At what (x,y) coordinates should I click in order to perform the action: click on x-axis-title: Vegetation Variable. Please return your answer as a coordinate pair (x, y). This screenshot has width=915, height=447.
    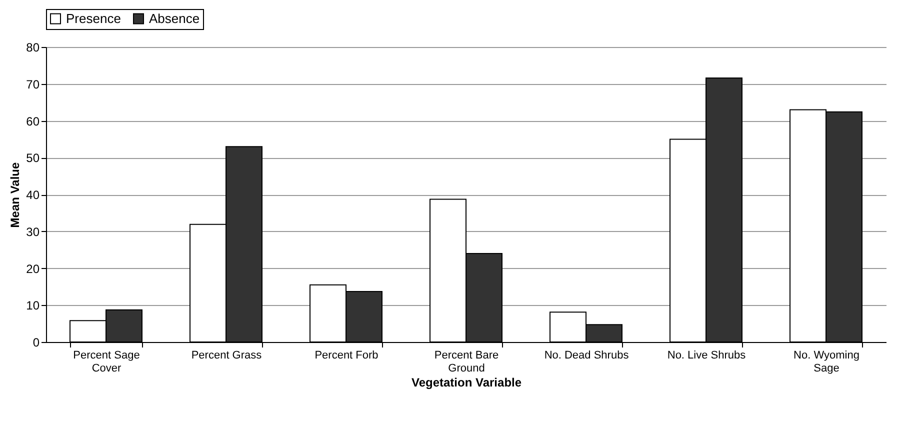
    Looking at the image, I should click on (466, 383).